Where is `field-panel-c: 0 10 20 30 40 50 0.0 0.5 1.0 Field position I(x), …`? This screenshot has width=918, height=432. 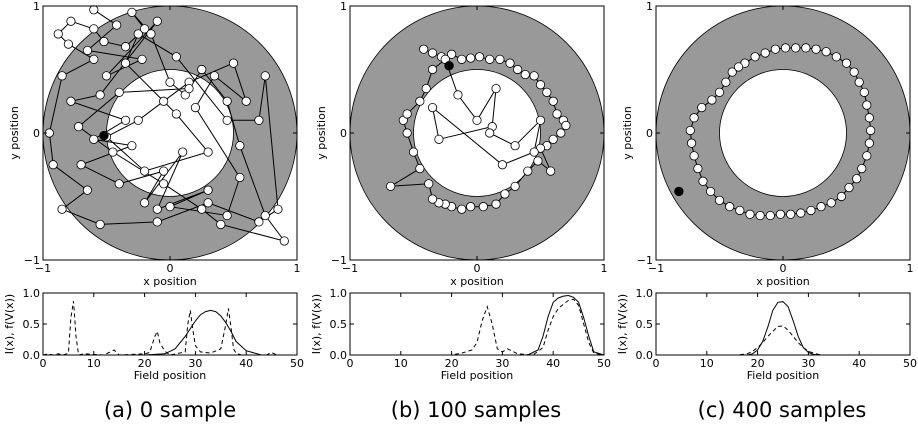 field-panel-c: 0 10 20 30 40 50 0.0 0.5 1.0 Field position I(x), … is located at coordinates (766, 334).